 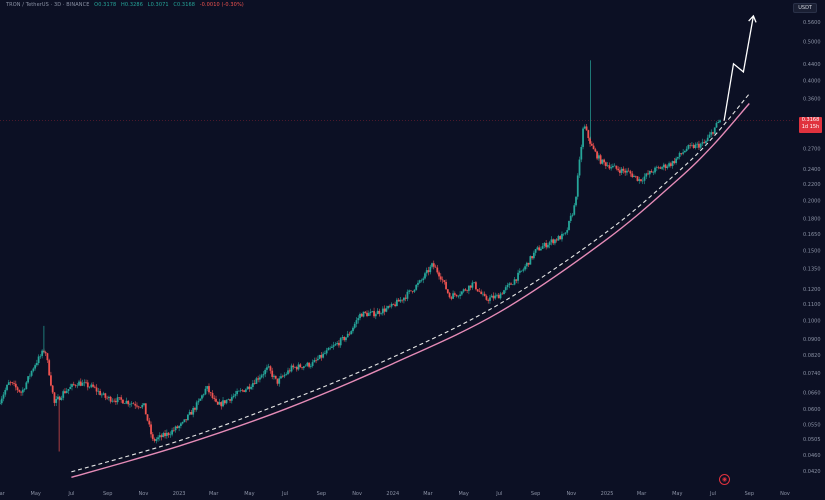 I want to click on last-price-badge: 0.3168 1d 15h, so click(x=810, y=124).